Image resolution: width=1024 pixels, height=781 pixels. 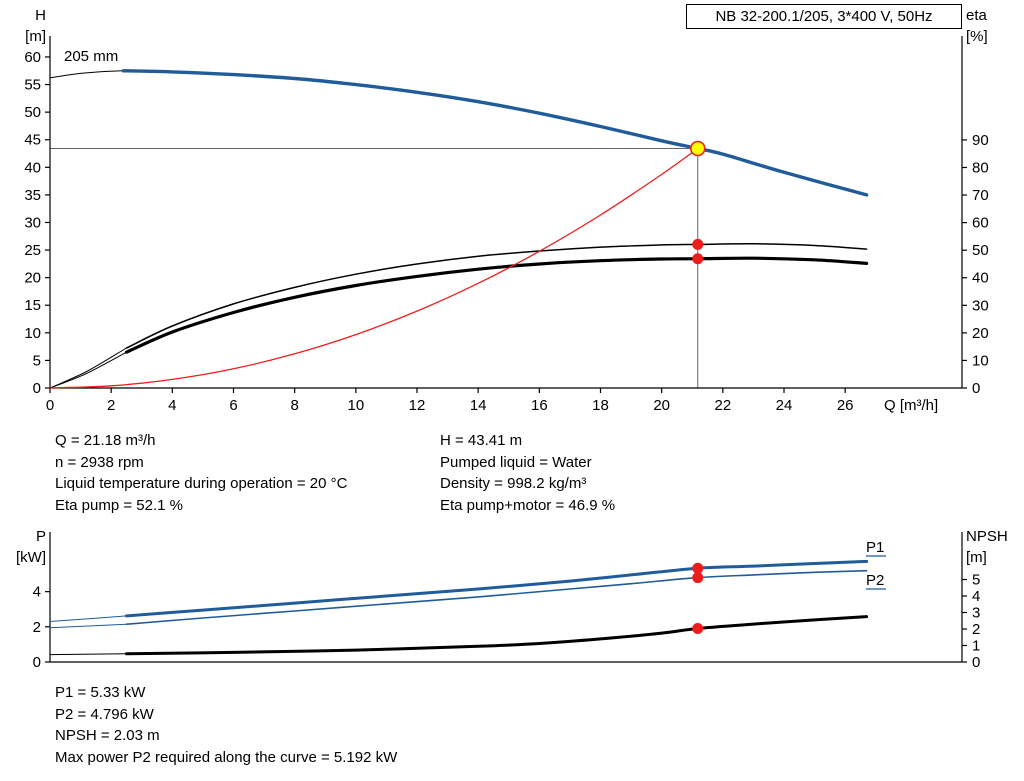 What do you see at coordinates (32, 250) in the screenshot?
I see `y-left-tick-label: 25` at bounding box center [32, 250].